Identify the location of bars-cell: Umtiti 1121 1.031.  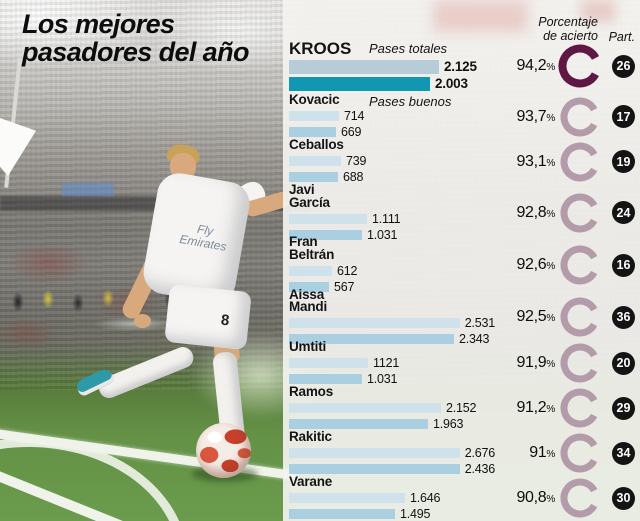
(392, 363).